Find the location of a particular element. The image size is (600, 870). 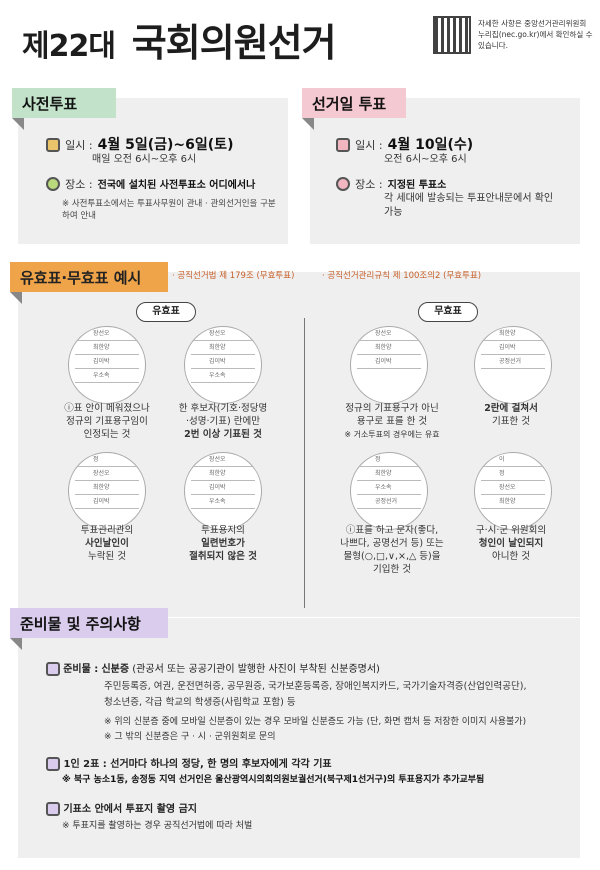

photo-ban-title: 기표소 안에서 투표지 촬영 금지 is located at coordinates (130, 809).